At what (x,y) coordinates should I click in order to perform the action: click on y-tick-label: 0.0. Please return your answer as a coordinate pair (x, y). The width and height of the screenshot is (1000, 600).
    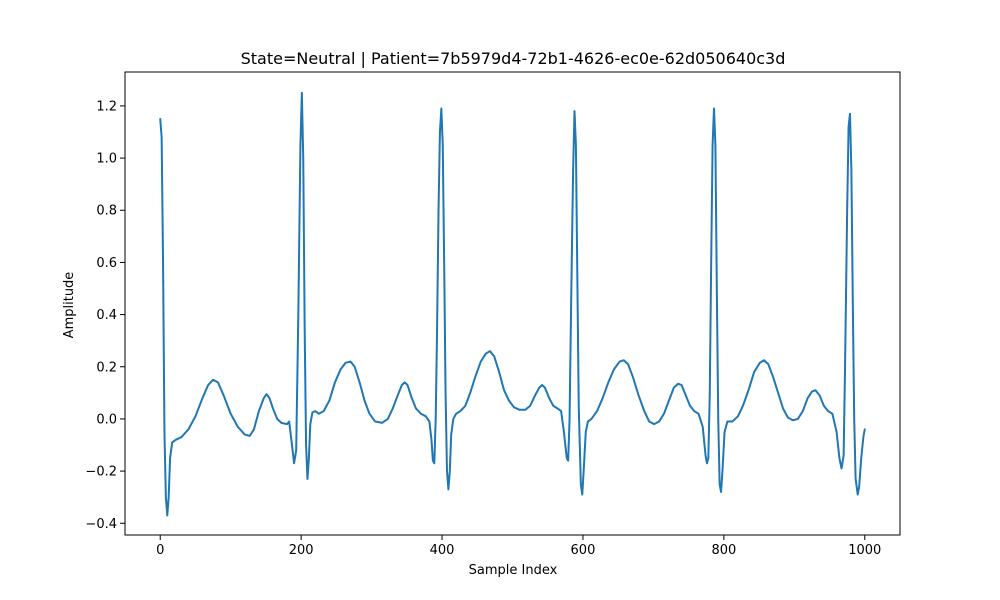
    Looking at the image, I should click on (106, 419).